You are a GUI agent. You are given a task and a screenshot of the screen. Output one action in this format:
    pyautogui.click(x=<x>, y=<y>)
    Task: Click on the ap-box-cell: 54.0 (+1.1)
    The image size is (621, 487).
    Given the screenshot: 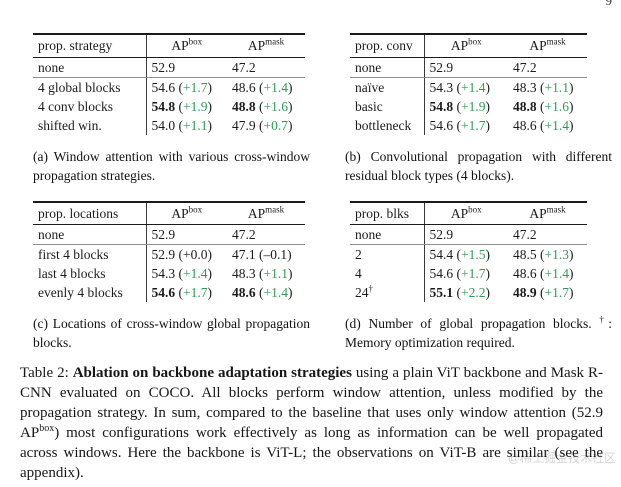 What is the action you would take?
    pyautogui.click(x=186, y=125)
    